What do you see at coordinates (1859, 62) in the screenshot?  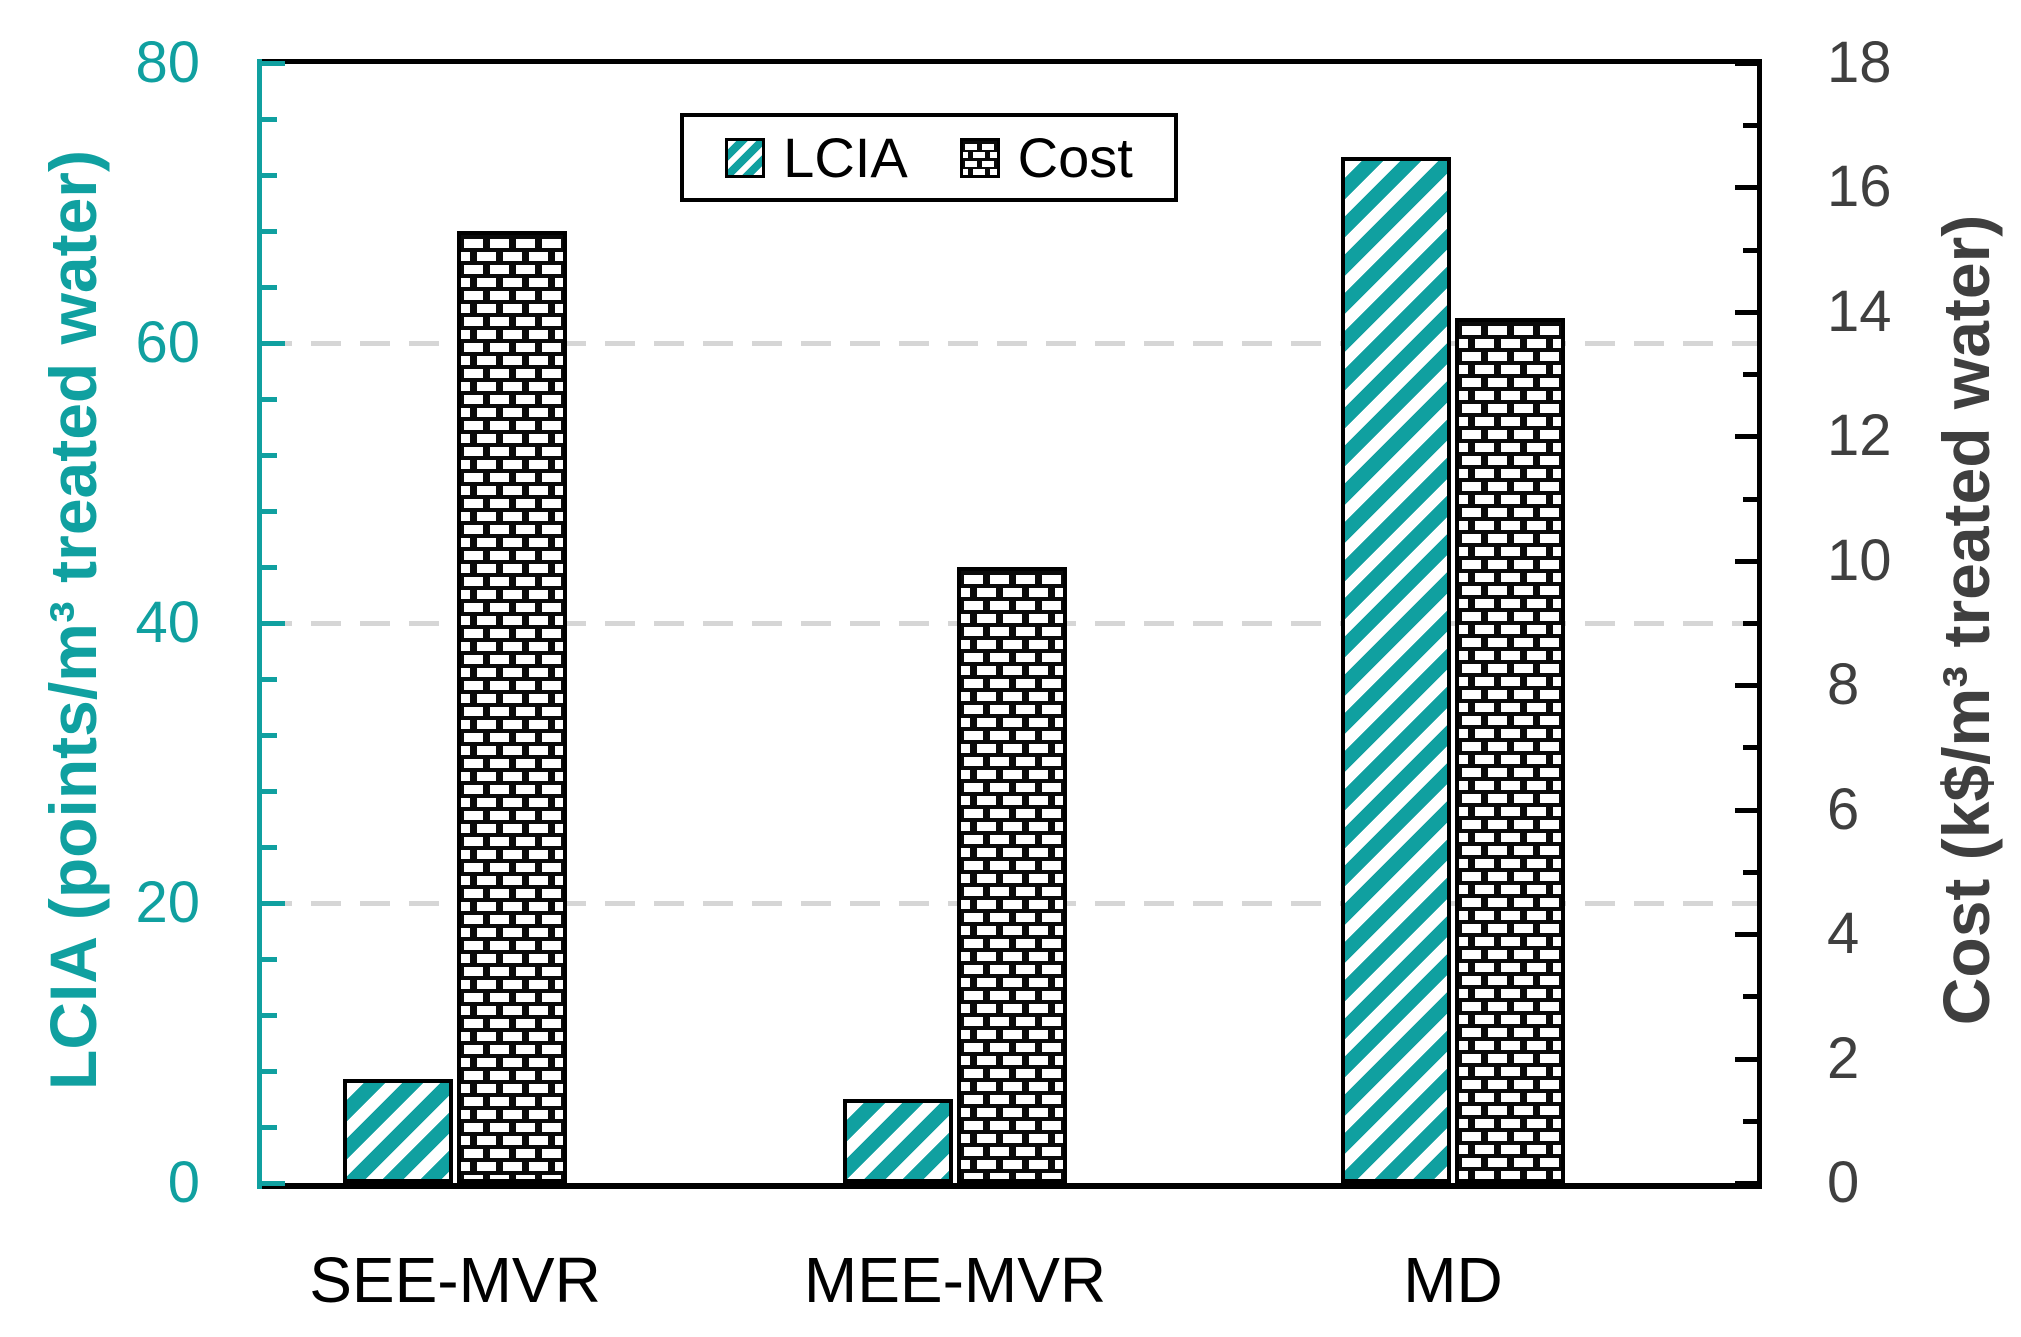 I see `right-tick-label: 18` at bounding box center [1859, 62].